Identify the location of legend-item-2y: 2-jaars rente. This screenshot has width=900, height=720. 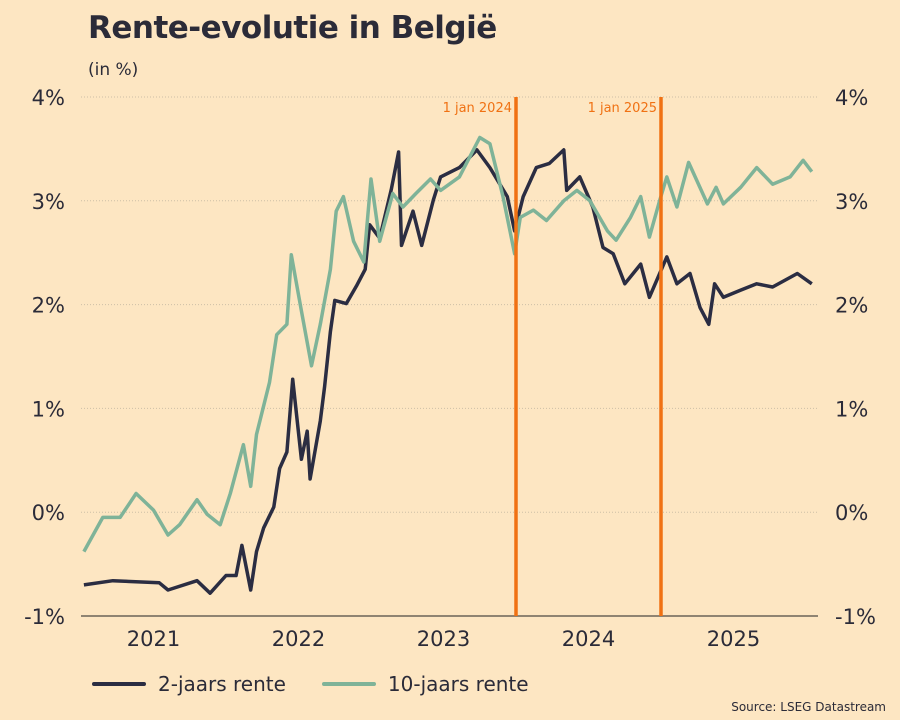
(189, 684).